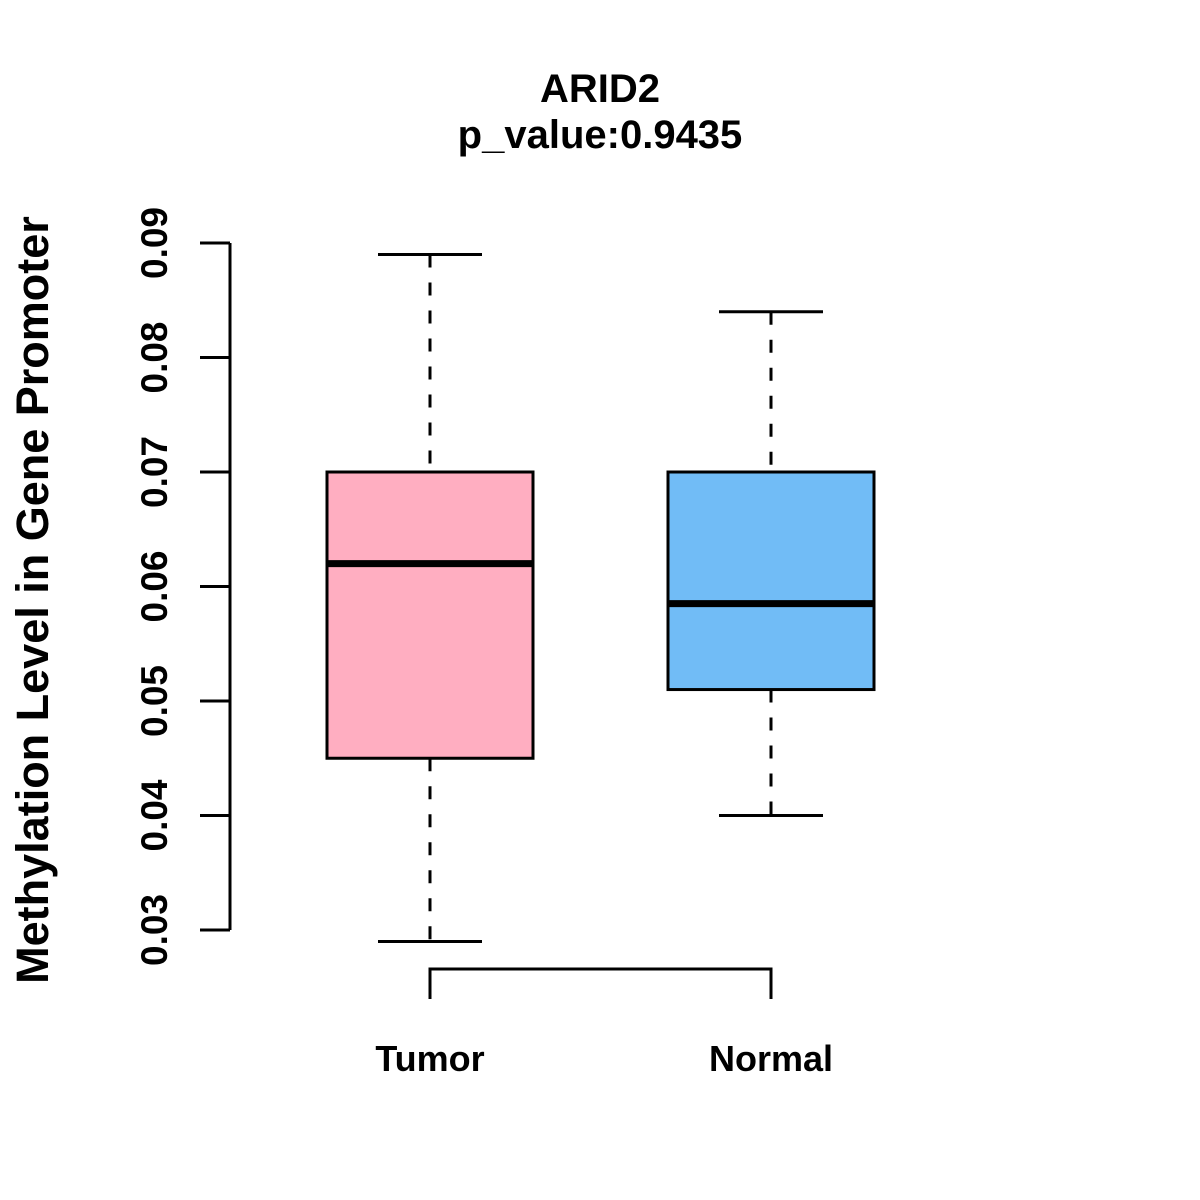 This screenshot has width=1200, height=1200. What do you see at coordinates (429, 1058) in the screenshot?
I see `category-label-tumor: Tumor` at bounding box center [429, 1058].